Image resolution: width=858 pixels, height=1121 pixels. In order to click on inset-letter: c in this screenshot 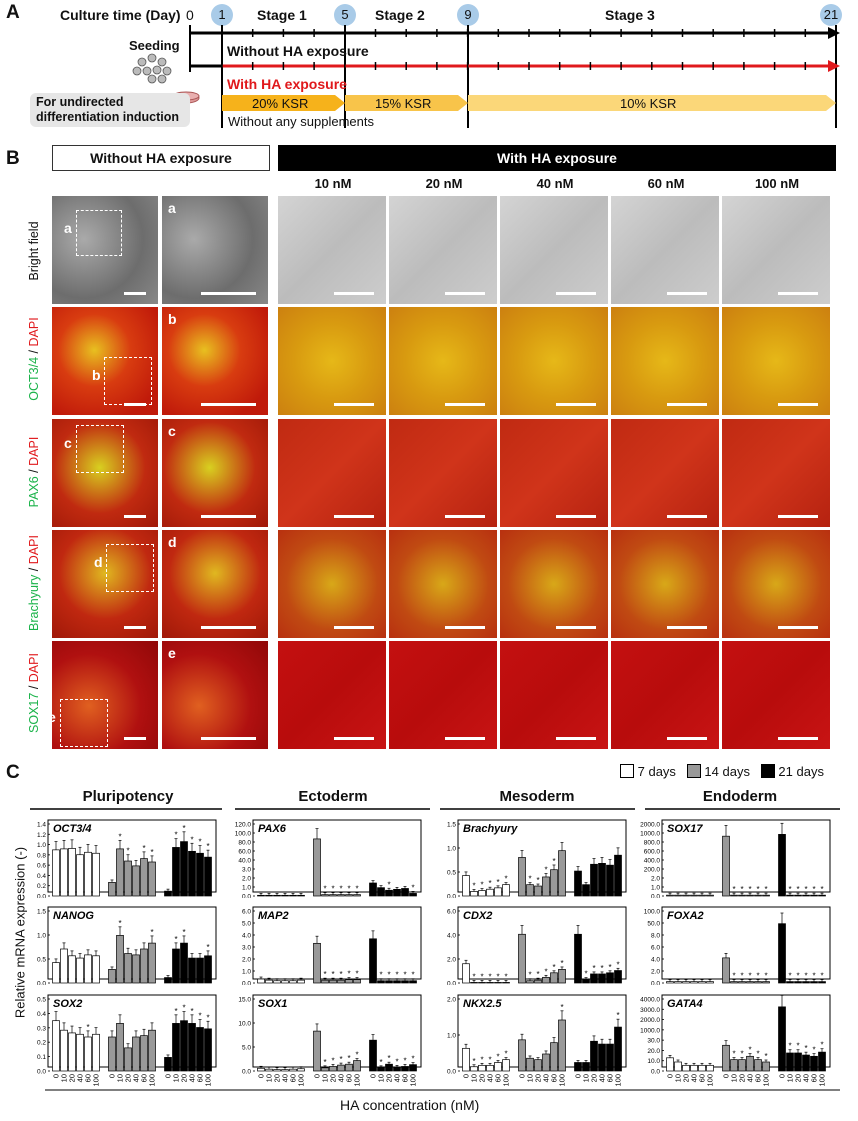, I will do `click(68, 443)`.